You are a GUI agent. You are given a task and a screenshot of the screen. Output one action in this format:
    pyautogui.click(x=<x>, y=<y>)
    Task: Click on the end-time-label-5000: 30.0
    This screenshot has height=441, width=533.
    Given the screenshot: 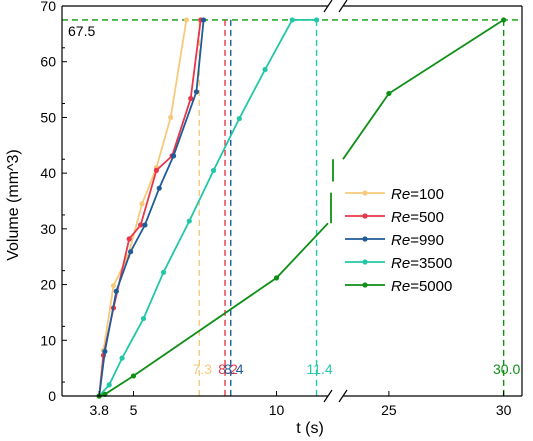 What is the action you would take?
    pyautogui.click(x=506, y=369)
    